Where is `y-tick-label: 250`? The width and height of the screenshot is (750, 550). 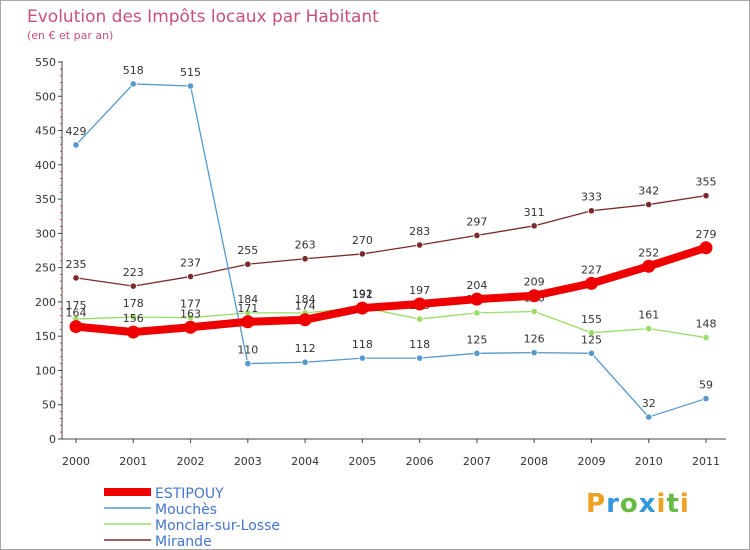
y-tick-label: 250 is located at coordinates (45, 268).